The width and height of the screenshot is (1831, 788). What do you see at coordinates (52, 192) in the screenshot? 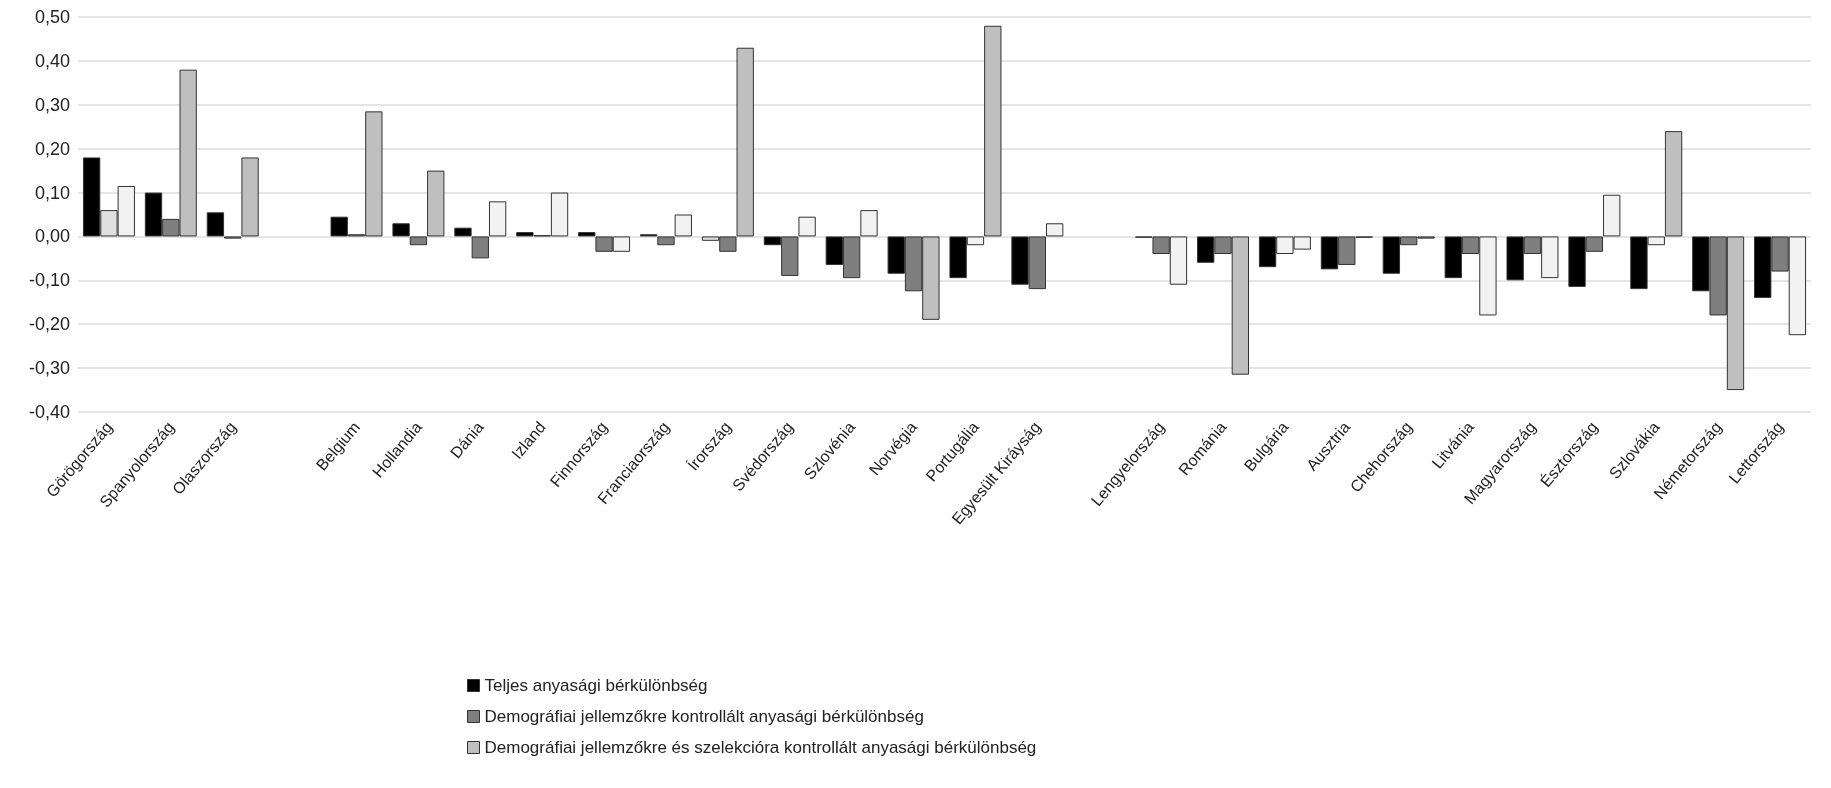
I see `y-tick-label: 0,10` at bounding box center [52, 192].